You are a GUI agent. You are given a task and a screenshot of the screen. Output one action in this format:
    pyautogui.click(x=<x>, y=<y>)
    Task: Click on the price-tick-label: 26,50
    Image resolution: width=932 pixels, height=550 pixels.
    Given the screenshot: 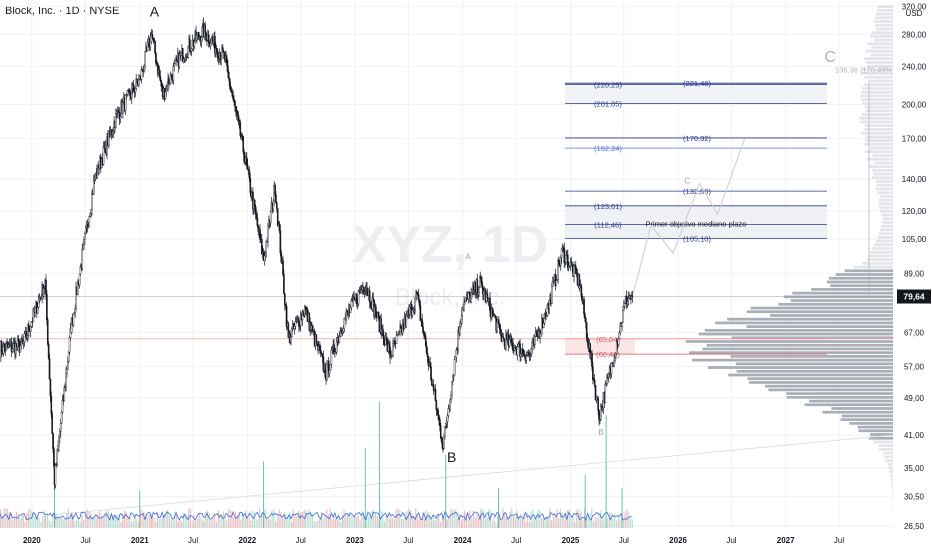 What is the action you would take?
    pyautogui.click(x=914, y=526)
    